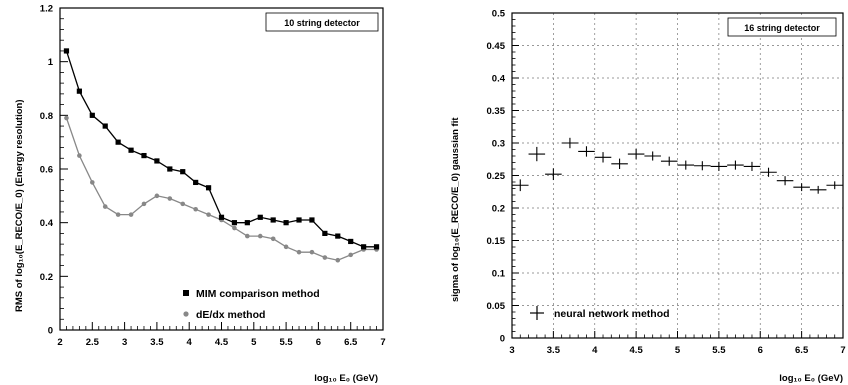 The height and width of the screenshot is (385, 848). Describe the element at coordinates (46, 9) in the screenshot. I see `y-tick-label: 1.2` at that location.